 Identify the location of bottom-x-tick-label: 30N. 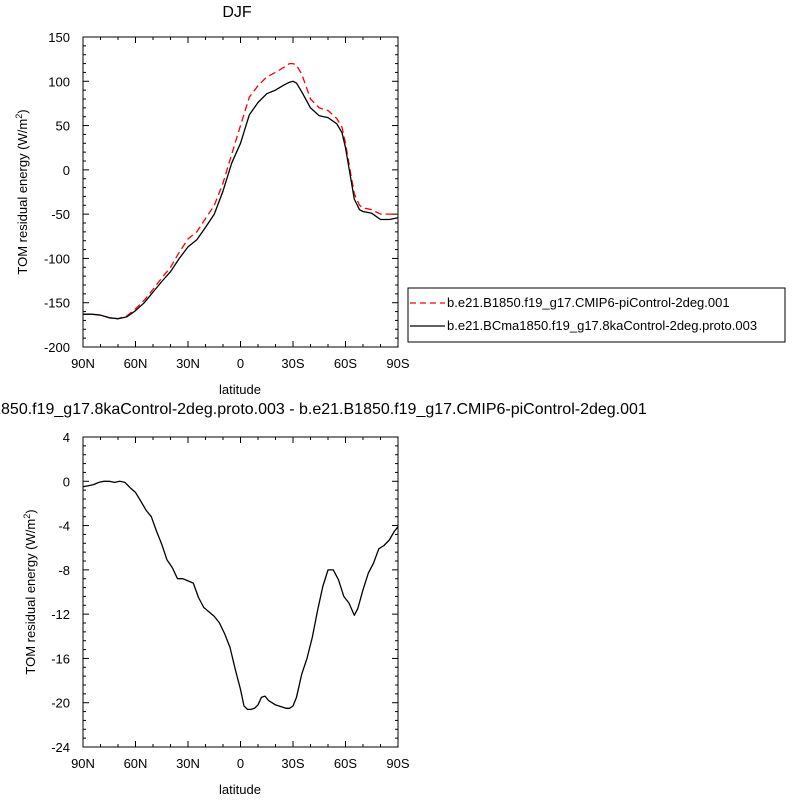
(188, 763).